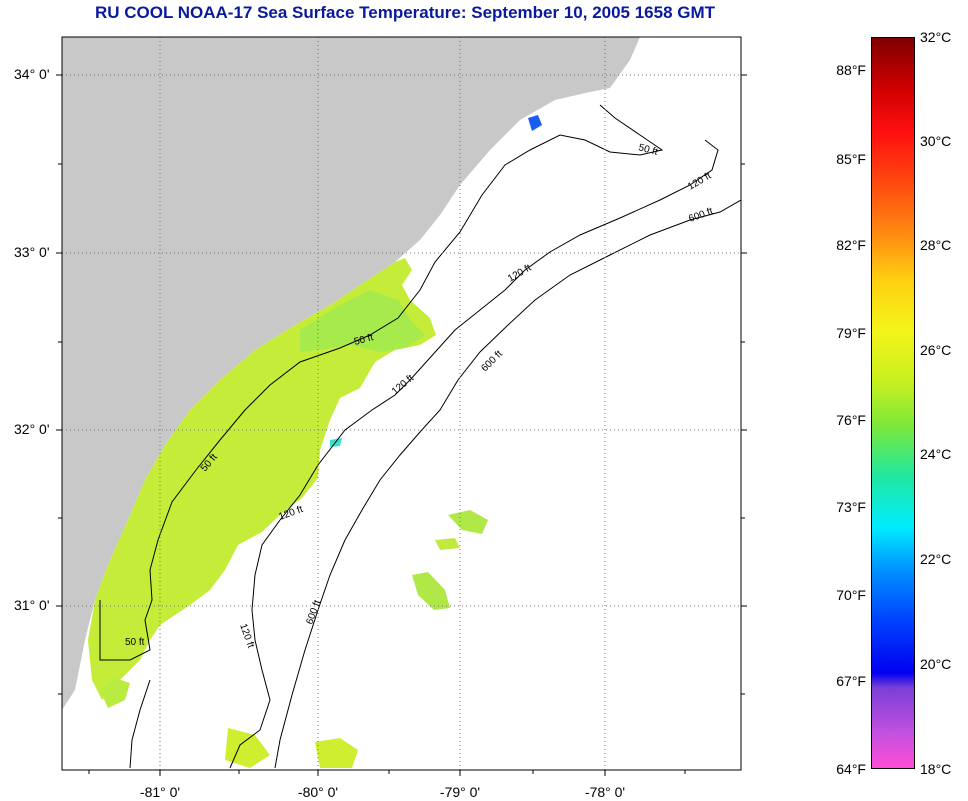  What do you see at coordinates (318, 792) in the screenshot?
I see `longitude-label: -80° 0'` at bounding box center [318, 792].